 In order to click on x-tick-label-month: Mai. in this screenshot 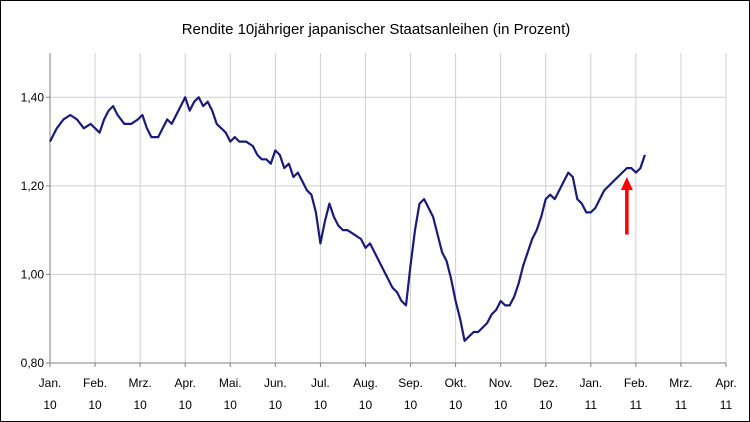, I will do `click(230, 383)`.